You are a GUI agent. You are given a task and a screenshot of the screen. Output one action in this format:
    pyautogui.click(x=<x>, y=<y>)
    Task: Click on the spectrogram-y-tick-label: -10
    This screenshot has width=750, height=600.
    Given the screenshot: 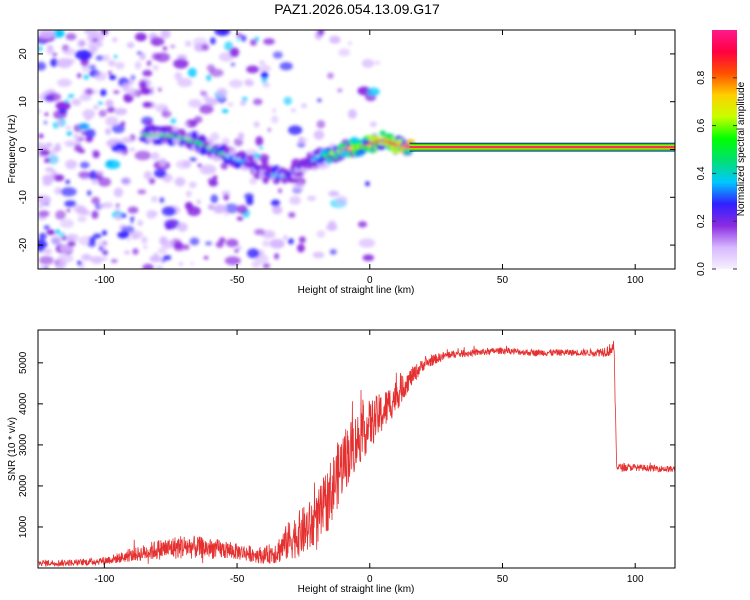 What is the action you would take?
    pyautogui.click(x=23, y=197)
    